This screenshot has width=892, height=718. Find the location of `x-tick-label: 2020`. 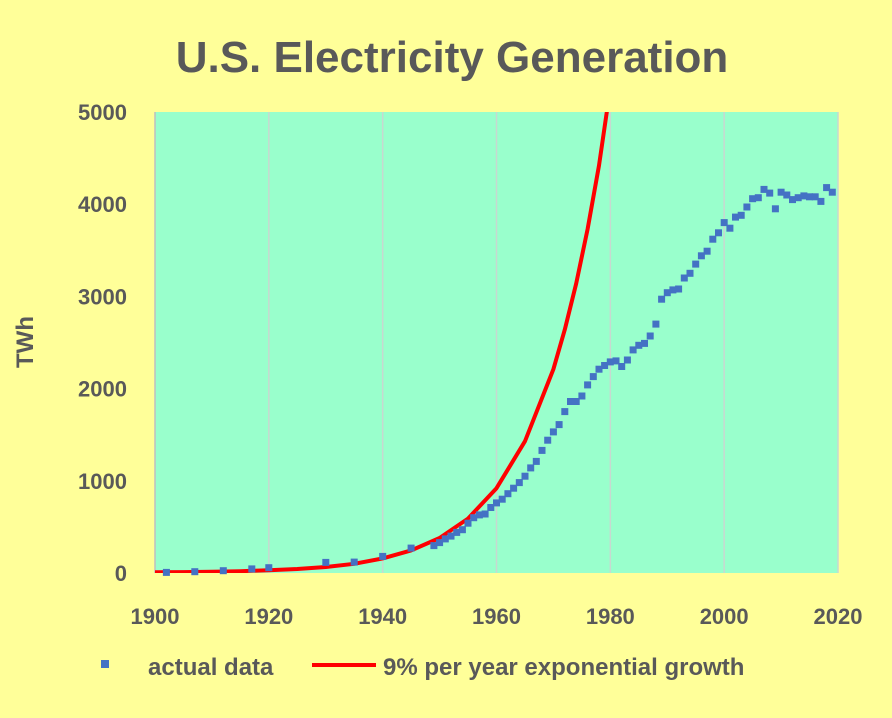

x-tick-label: 2020 is located at coordinates (838, 616).